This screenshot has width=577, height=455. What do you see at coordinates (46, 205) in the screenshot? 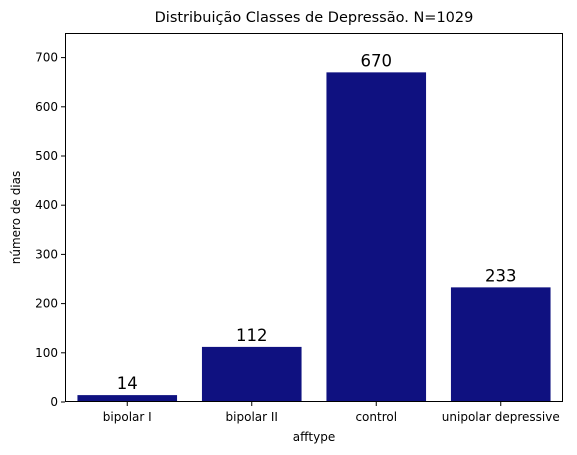
I see `y-tick-label: 400` at bounding box center [46, 205].